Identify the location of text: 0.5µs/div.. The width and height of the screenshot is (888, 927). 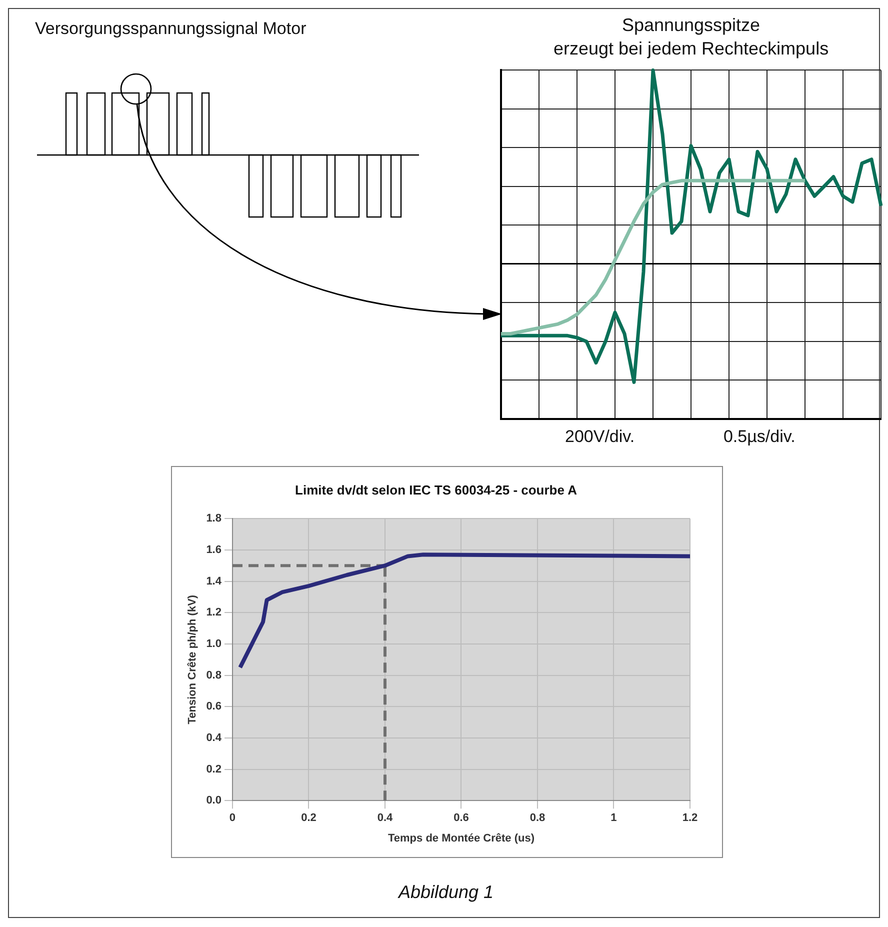
(759, 436).